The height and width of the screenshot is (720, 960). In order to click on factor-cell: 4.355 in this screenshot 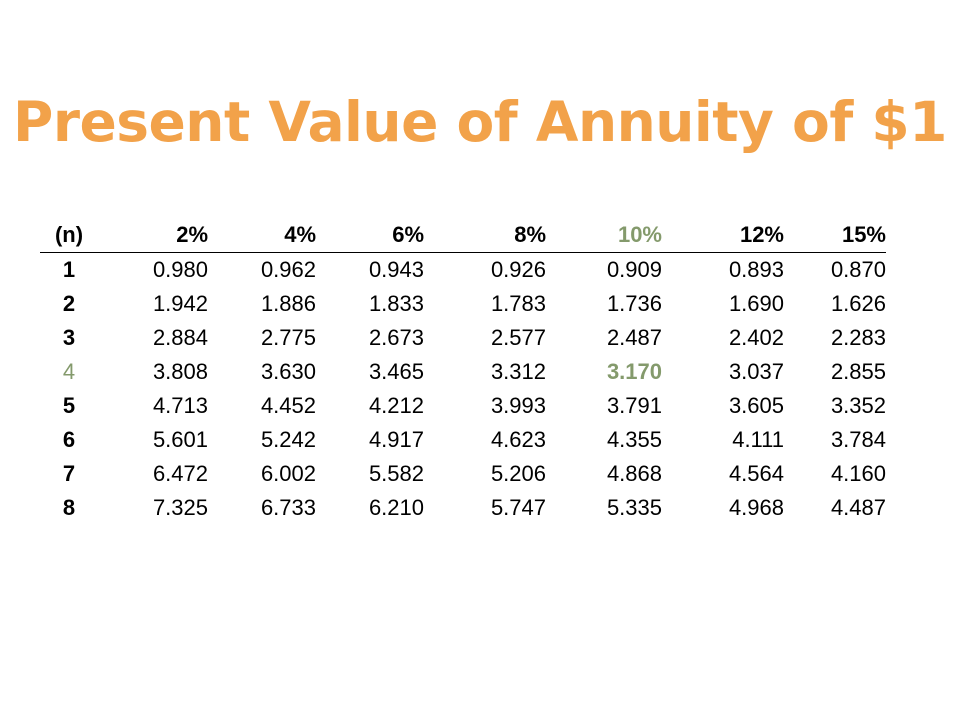, I will do `click(634, 439)`.